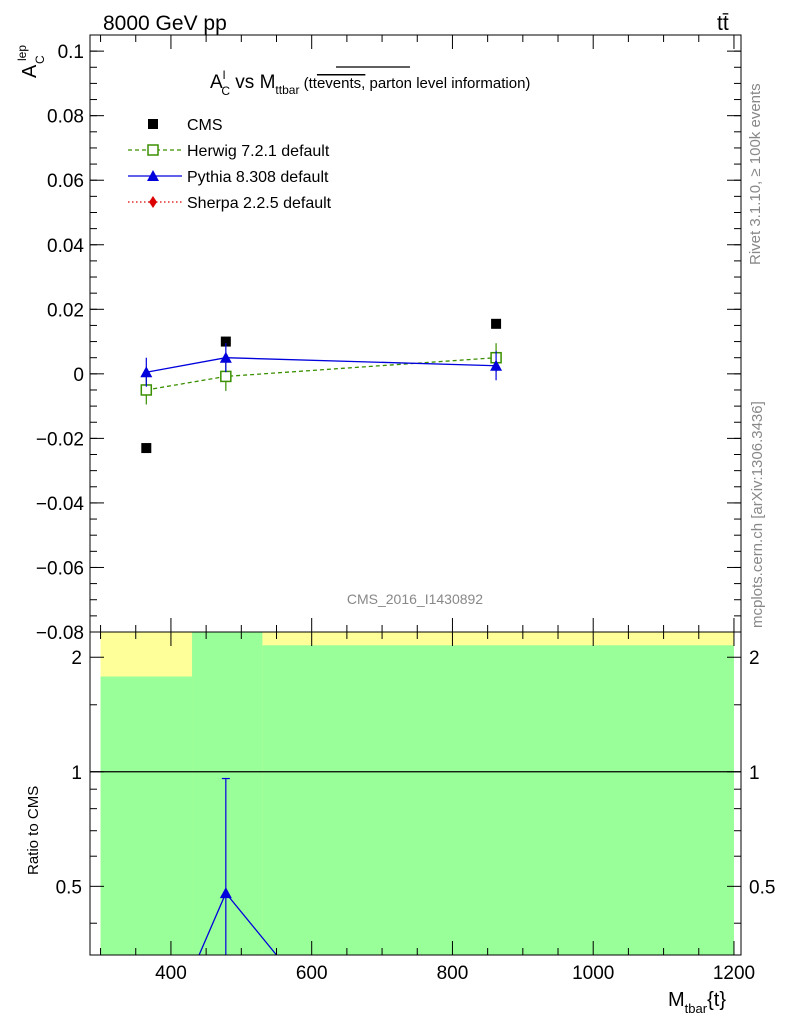 The height and width of the screenshot is (1024, 786). I want to click on ratio-ytick-label: 0.5, so click(69, 887).